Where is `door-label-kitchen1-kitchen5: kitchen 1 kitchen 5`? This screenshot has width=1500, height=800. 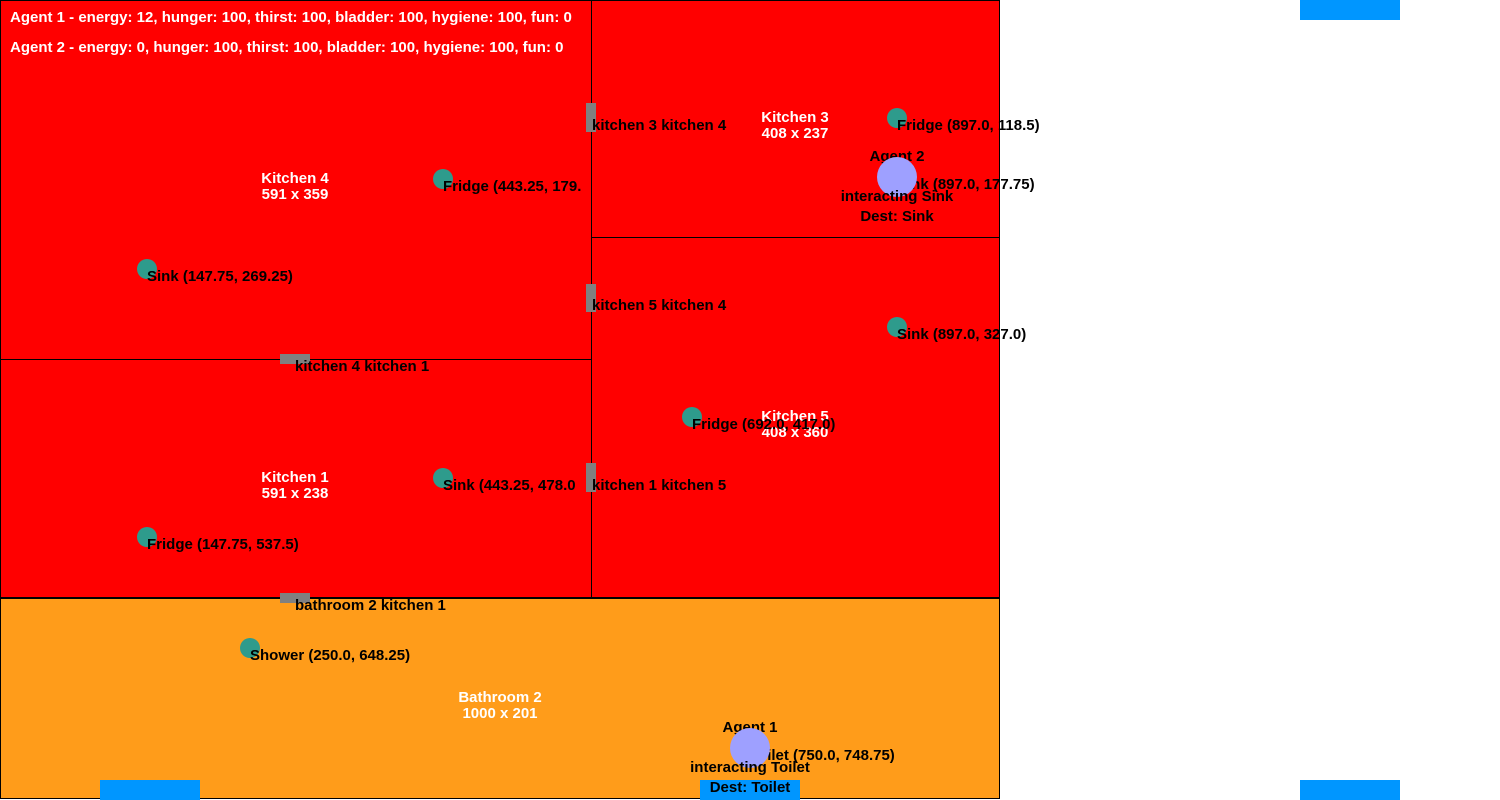 door-label-kitchen1-kitchen5: kitchen 1 kitchen 5 is located at coordinates (659, 485).